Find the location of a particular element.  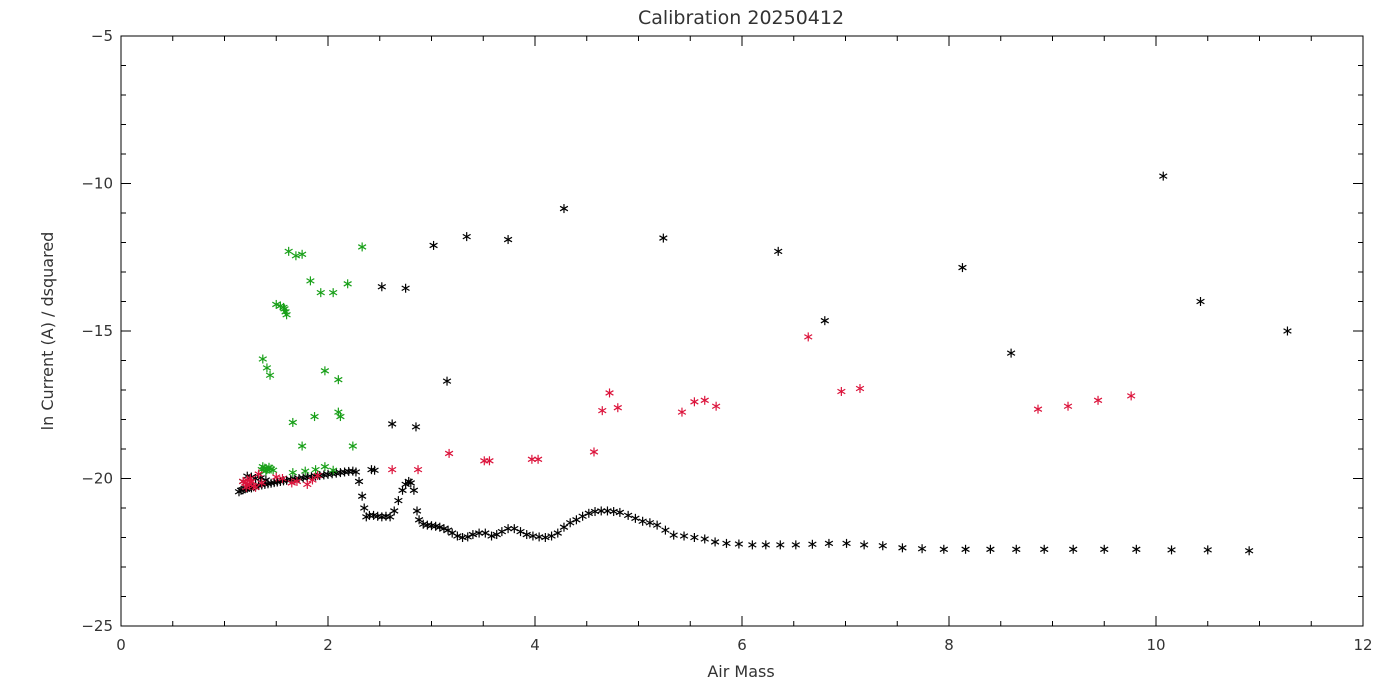

x-tick-label: 6 is located at coordinates (742, 645).